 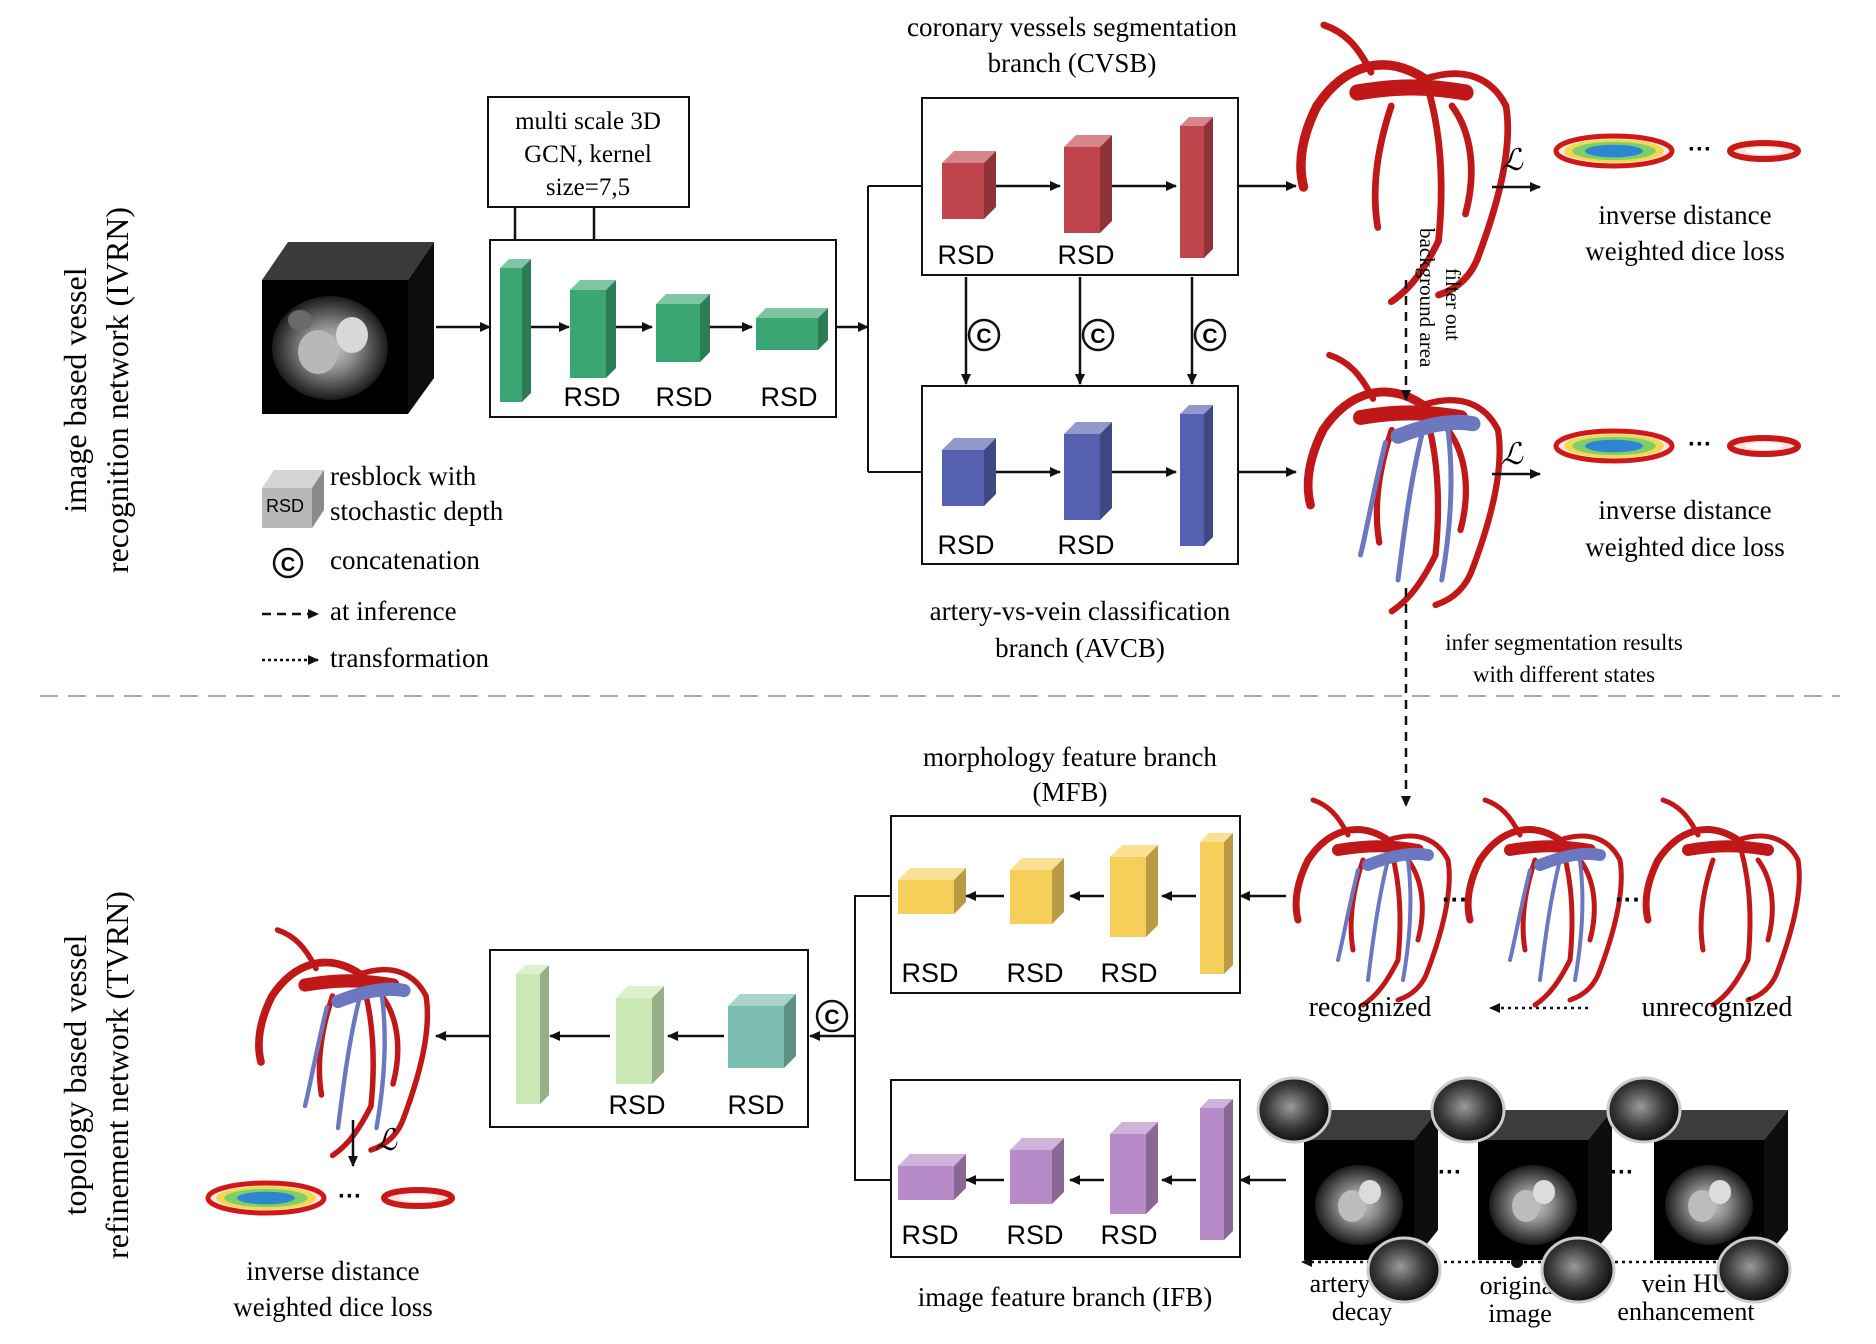 What do you see at coordinates (332, 1271) in the screenshot?
I see `loss-final-line1: inverse distance` at bounding box center [332, 1271].